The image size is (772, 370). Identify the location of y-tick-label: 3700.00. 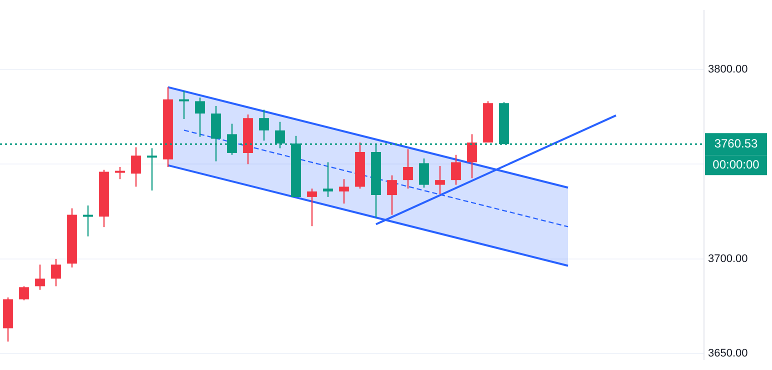
(728, 258).